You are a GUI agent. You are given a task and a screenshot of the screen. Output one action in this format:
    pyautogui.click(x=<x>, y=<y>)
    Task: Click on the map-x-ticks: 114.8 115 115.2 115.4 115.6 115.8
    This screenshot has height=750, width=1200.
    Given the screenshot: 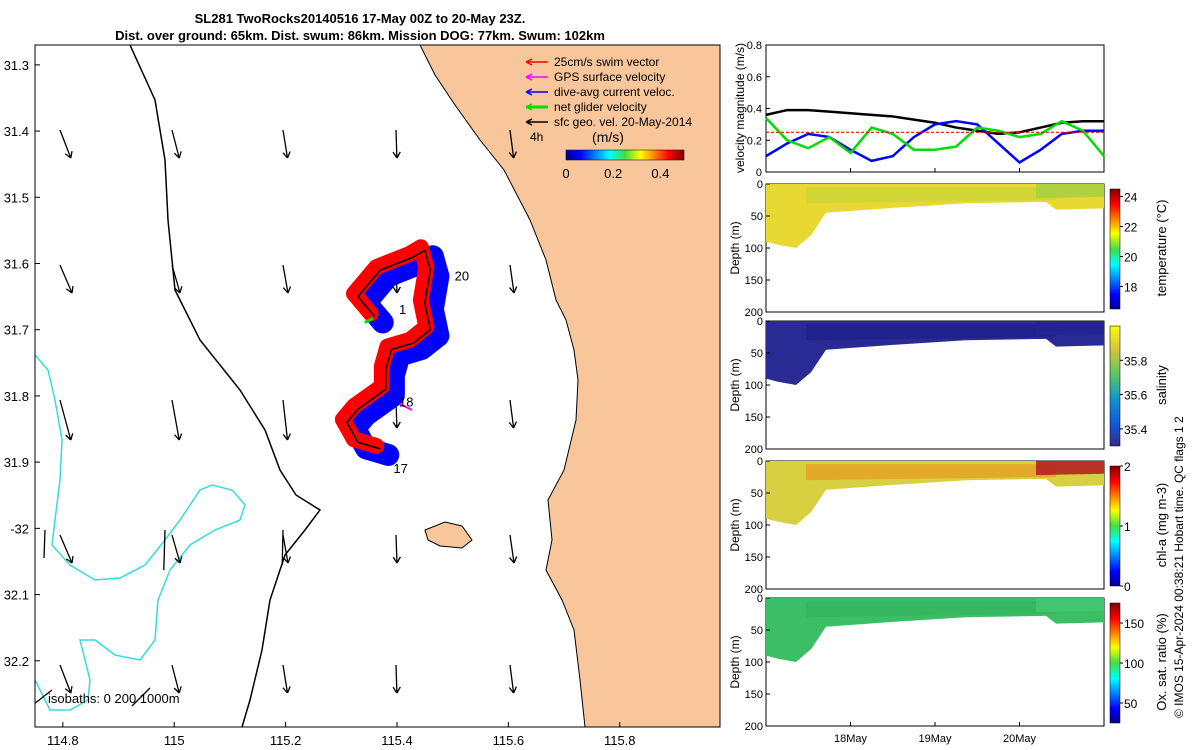 What is the action you would take?
    pyautogui.click(x=341, y=735)
    